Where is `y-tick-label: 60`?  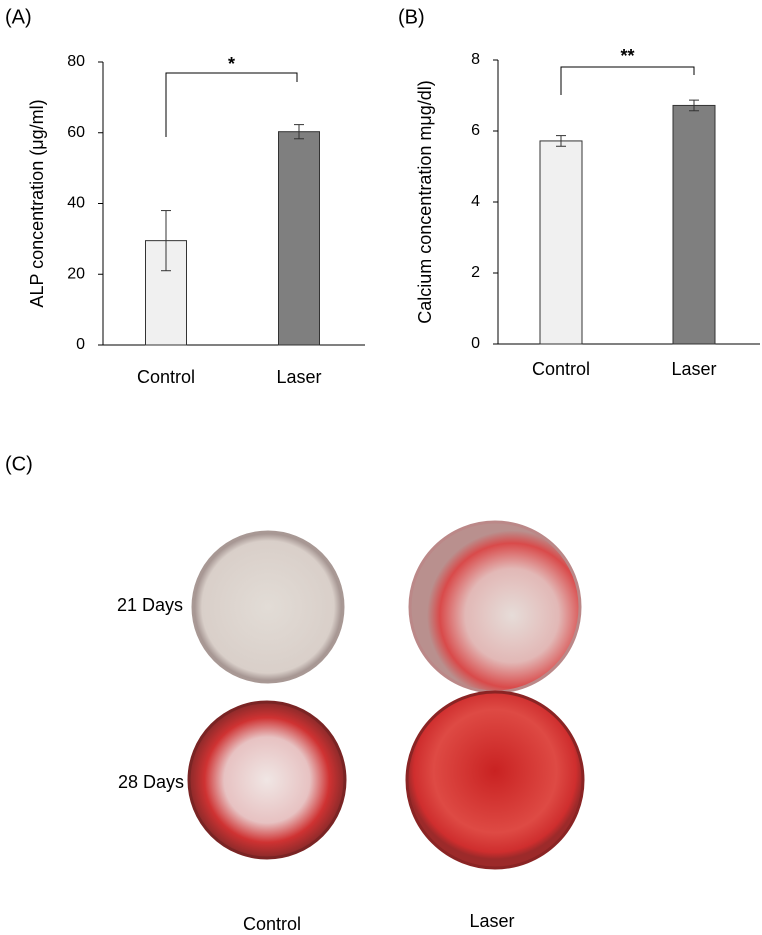 y-tick-label: 60 is located at coordinates (76, 132).